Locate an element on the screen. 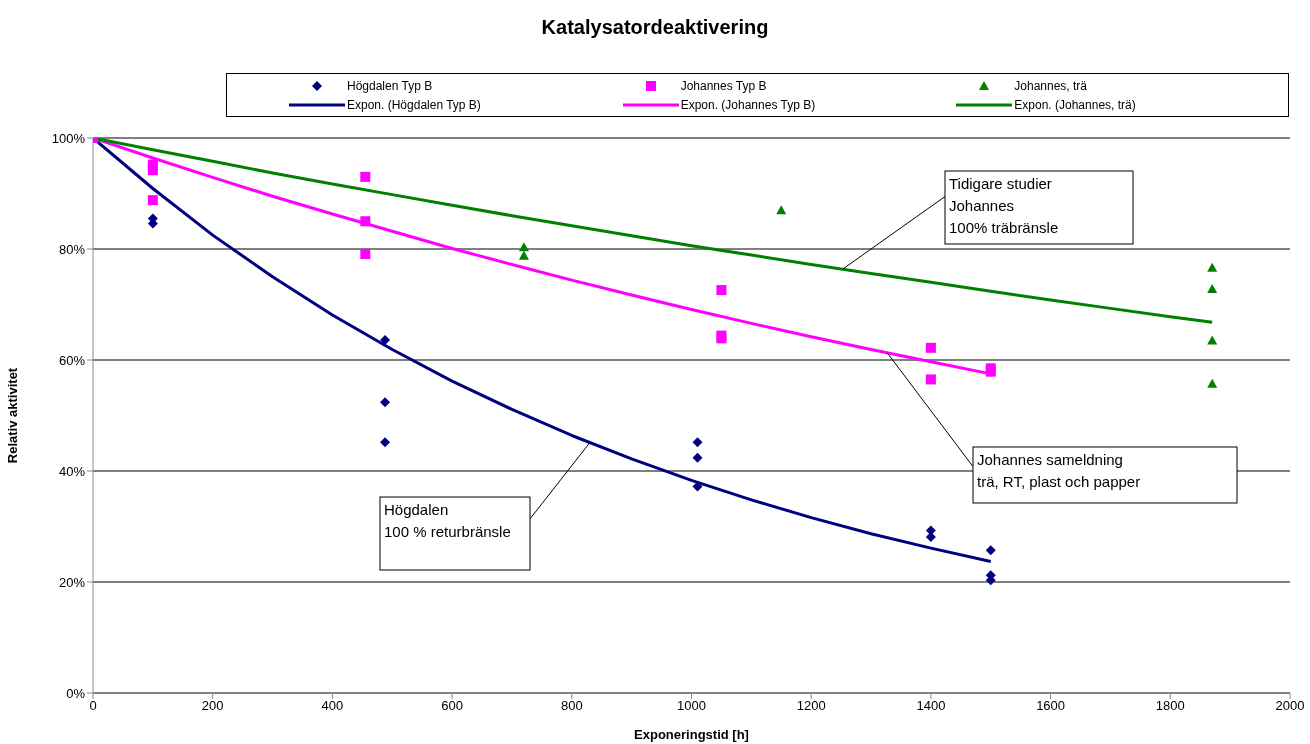  x-tick-label: 400 is located at coordinates (332, 706).